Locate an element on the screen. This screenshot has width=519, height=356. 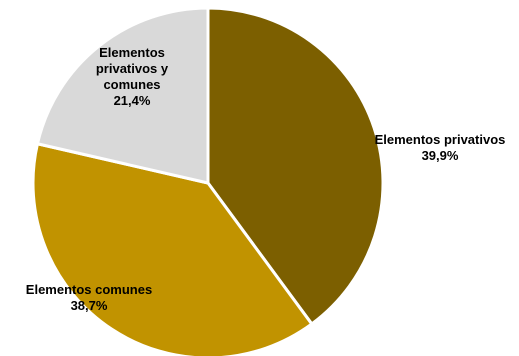
slice-name-label: Elementos privativos is located at coordinates (440, 139).